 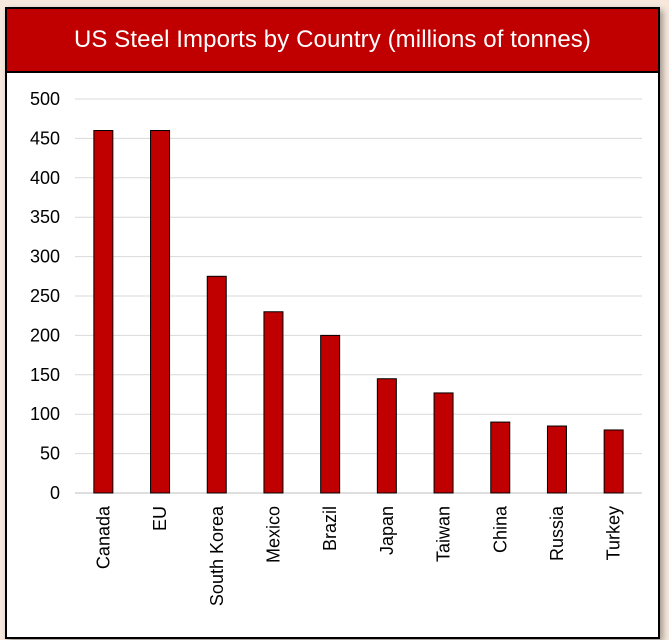 I want to click on bar-south-korea, so click(x=216, y=384).